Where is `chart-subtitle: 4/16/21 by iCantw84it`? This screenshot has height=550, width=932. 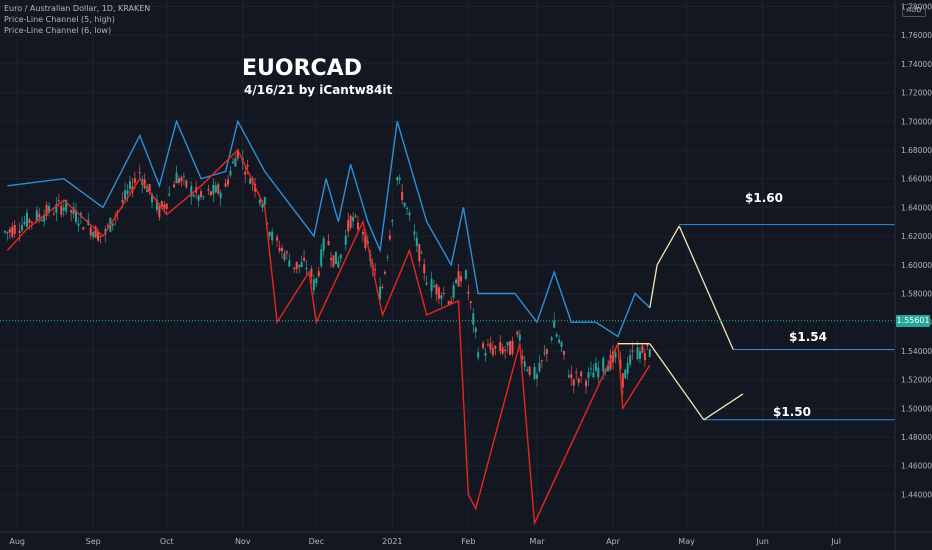 chart-subtitle: 4/16/21 by iCantw84it is located at coordinates (318, 90).